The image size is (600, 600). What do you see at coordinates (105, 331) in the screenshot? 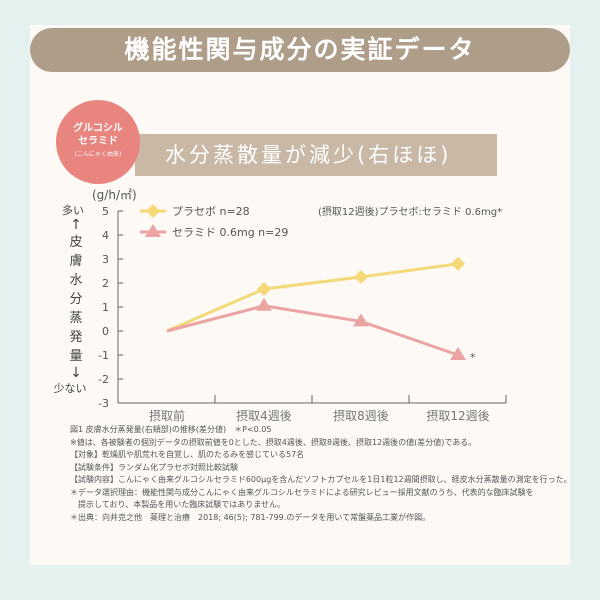
I see `y-tick-label: 0` at bounding box center [105, 331].